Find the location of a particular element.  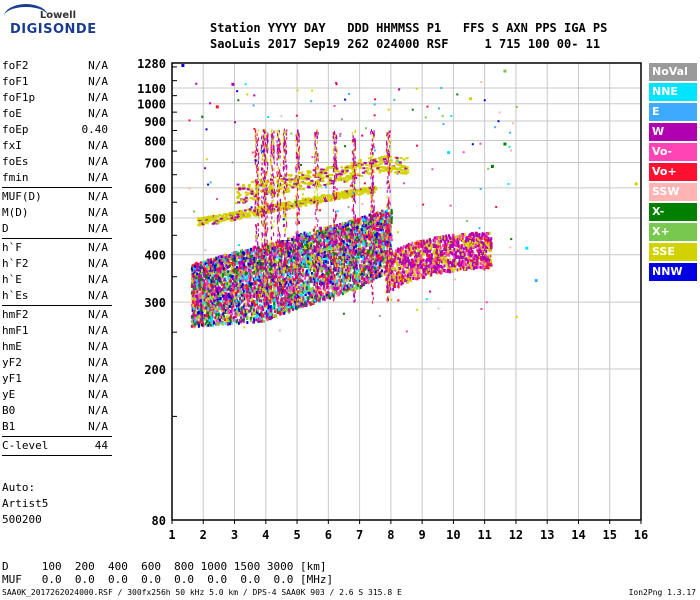

y-tick-label: 200 is located at coordinates (155, 370).